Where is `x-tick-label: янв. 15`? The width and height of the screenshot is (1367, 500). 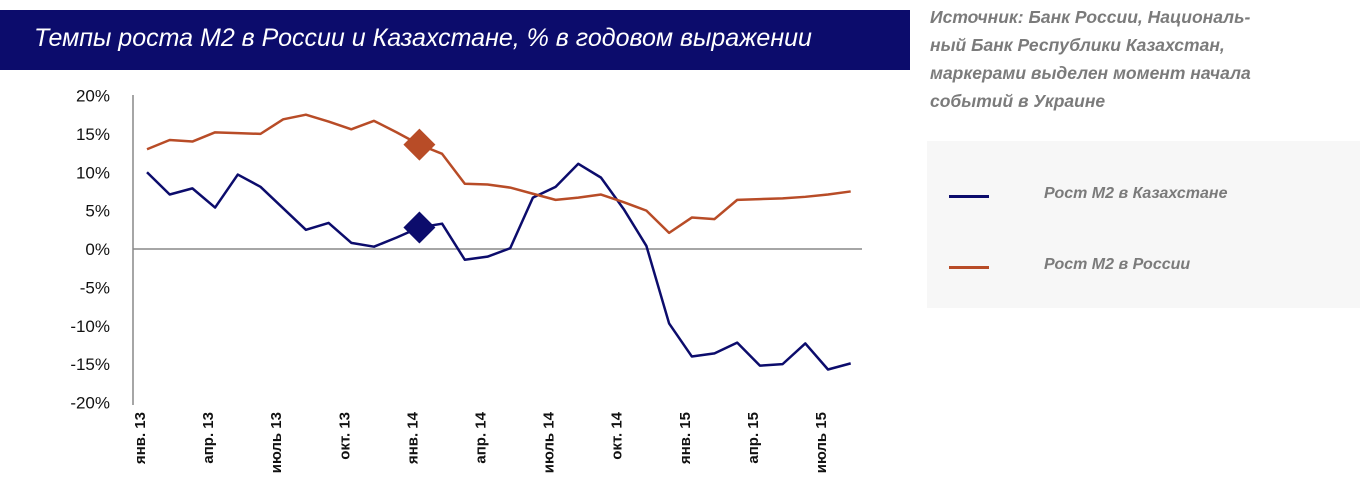
x-tick-label: янв. 15 is located at coordinates (685, 438).